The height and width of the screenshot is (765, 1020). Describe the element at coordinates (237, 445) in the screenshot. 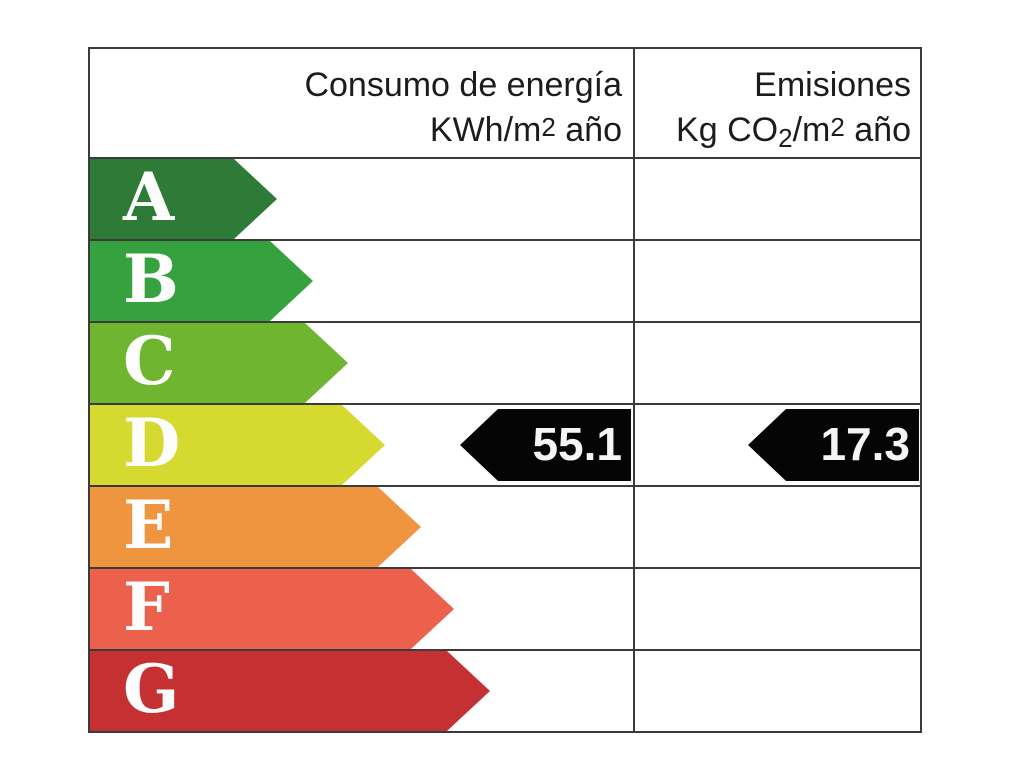

I see `rating-arrow-d: D` at that location.